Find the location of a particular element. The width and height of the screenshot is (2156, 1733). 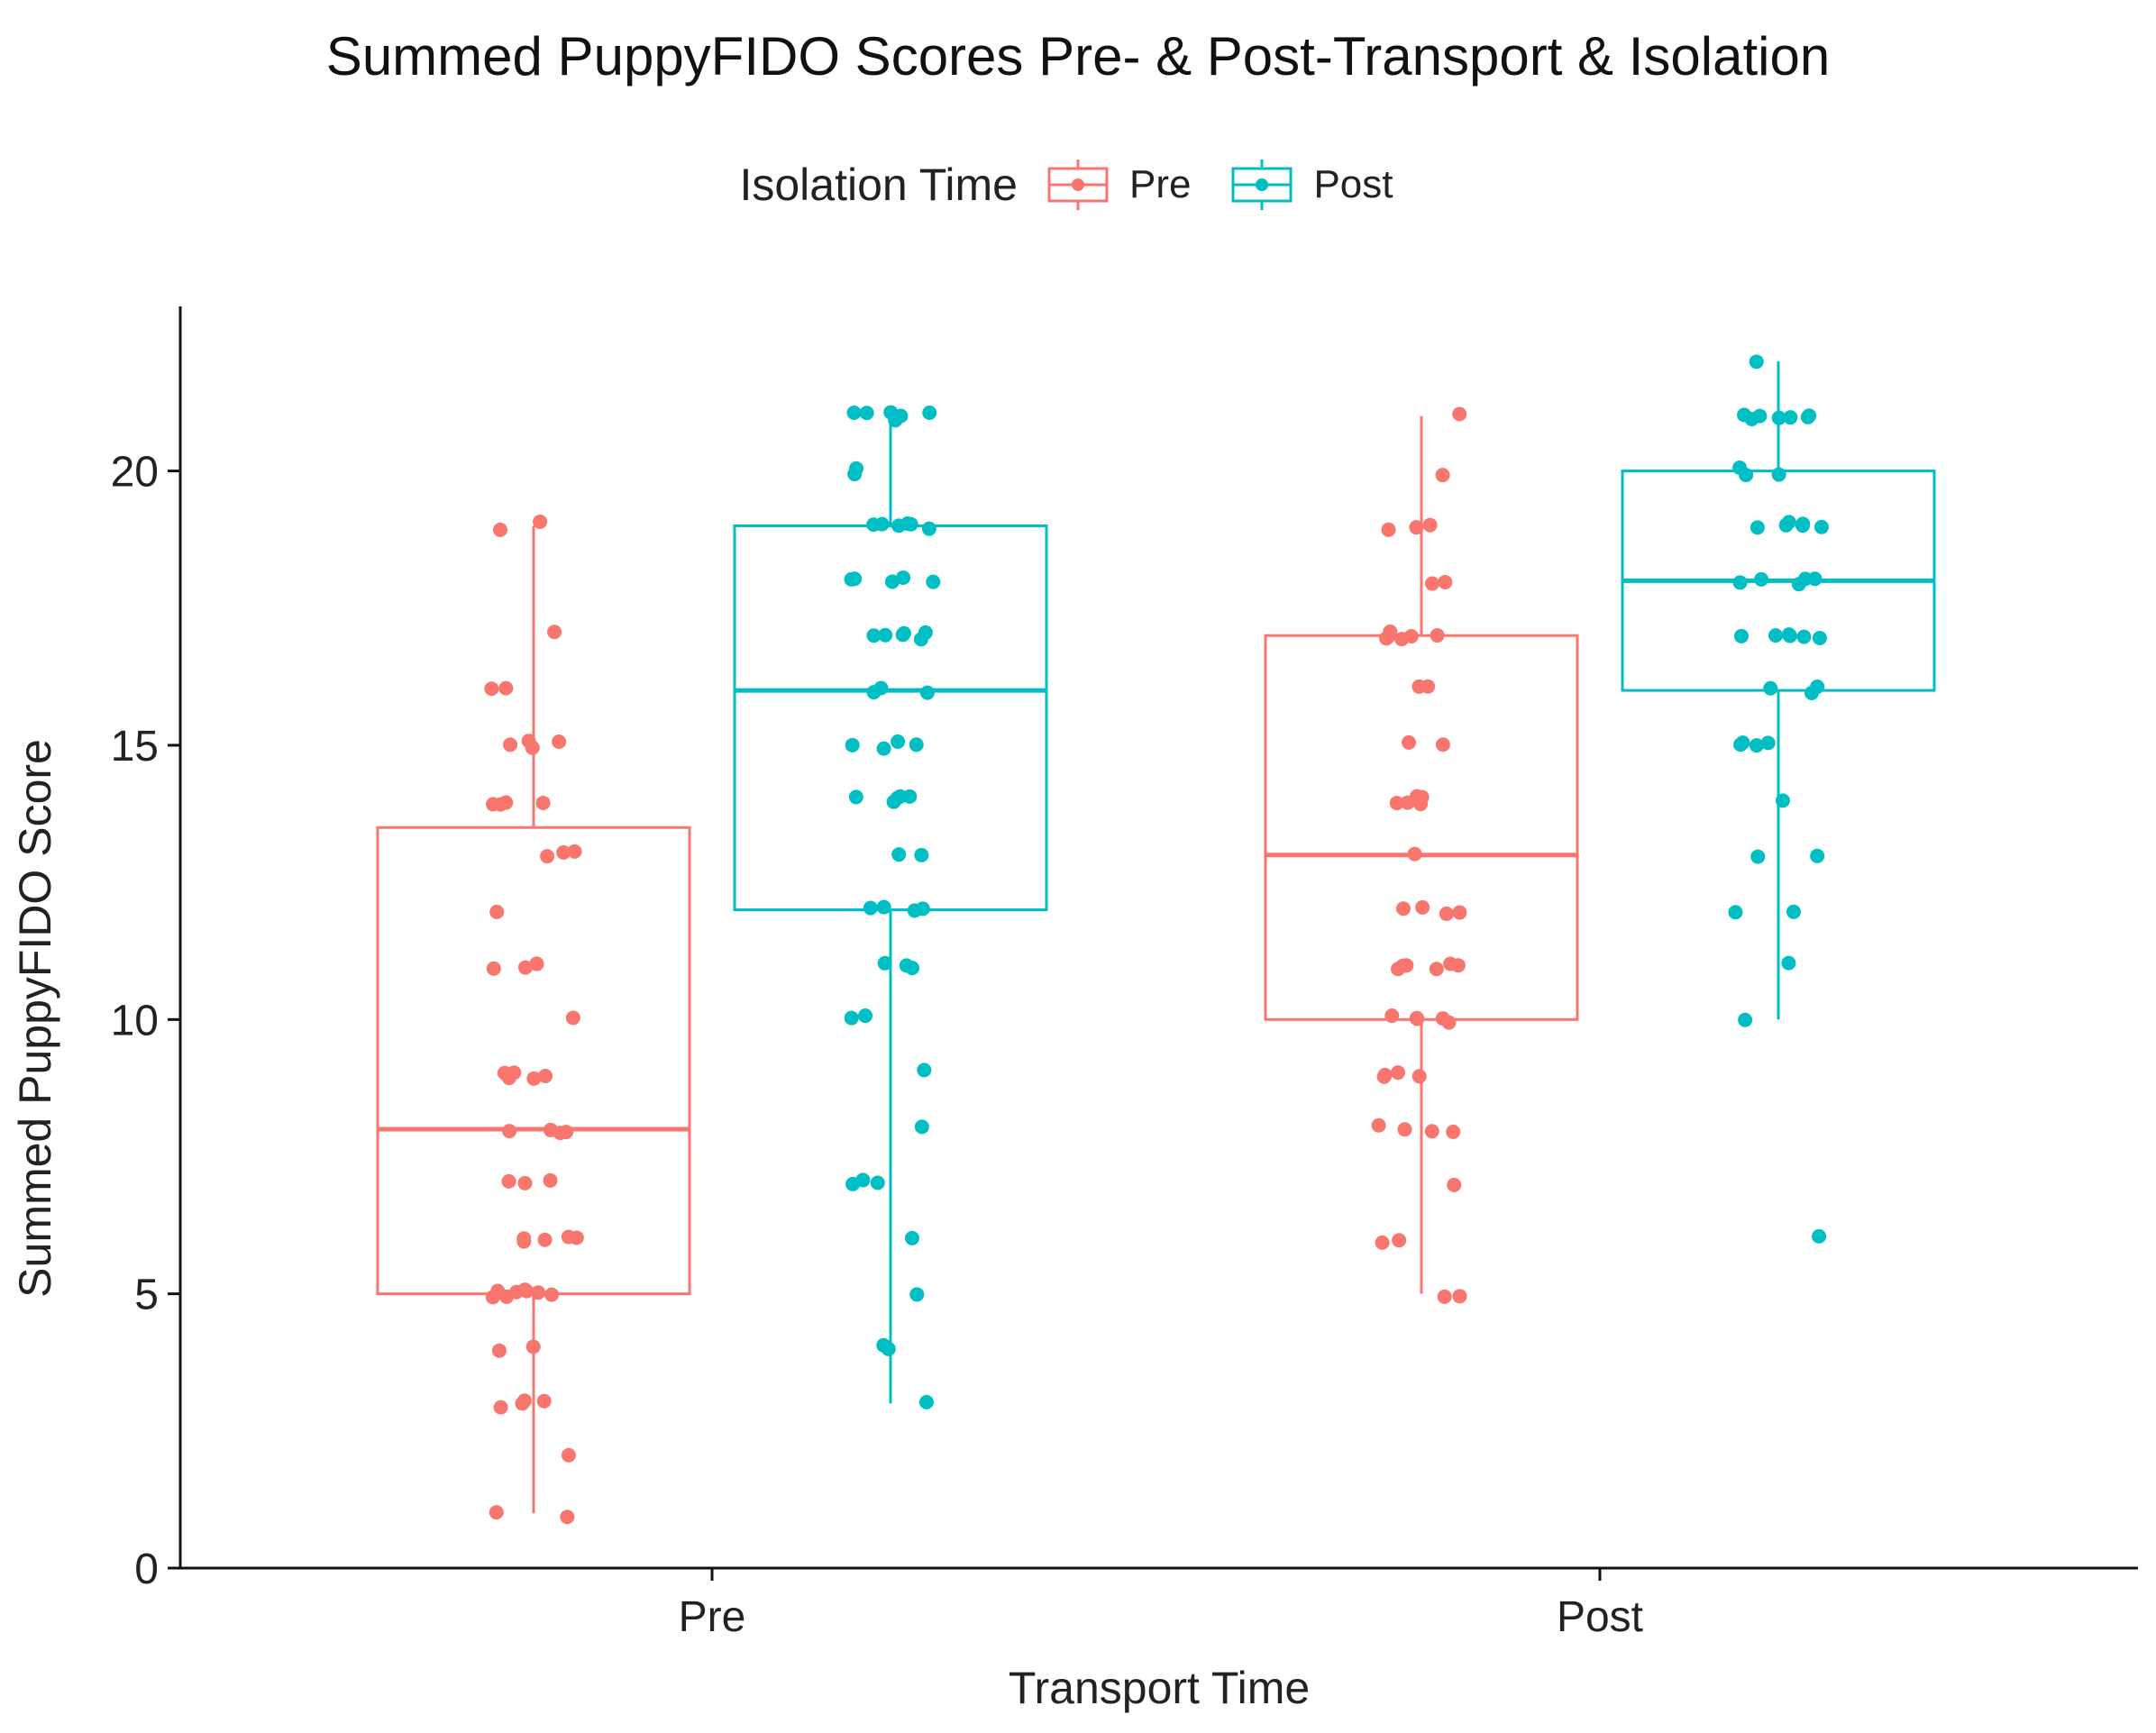

legend-title: Isolation Time is located at coordinates (878, 185).